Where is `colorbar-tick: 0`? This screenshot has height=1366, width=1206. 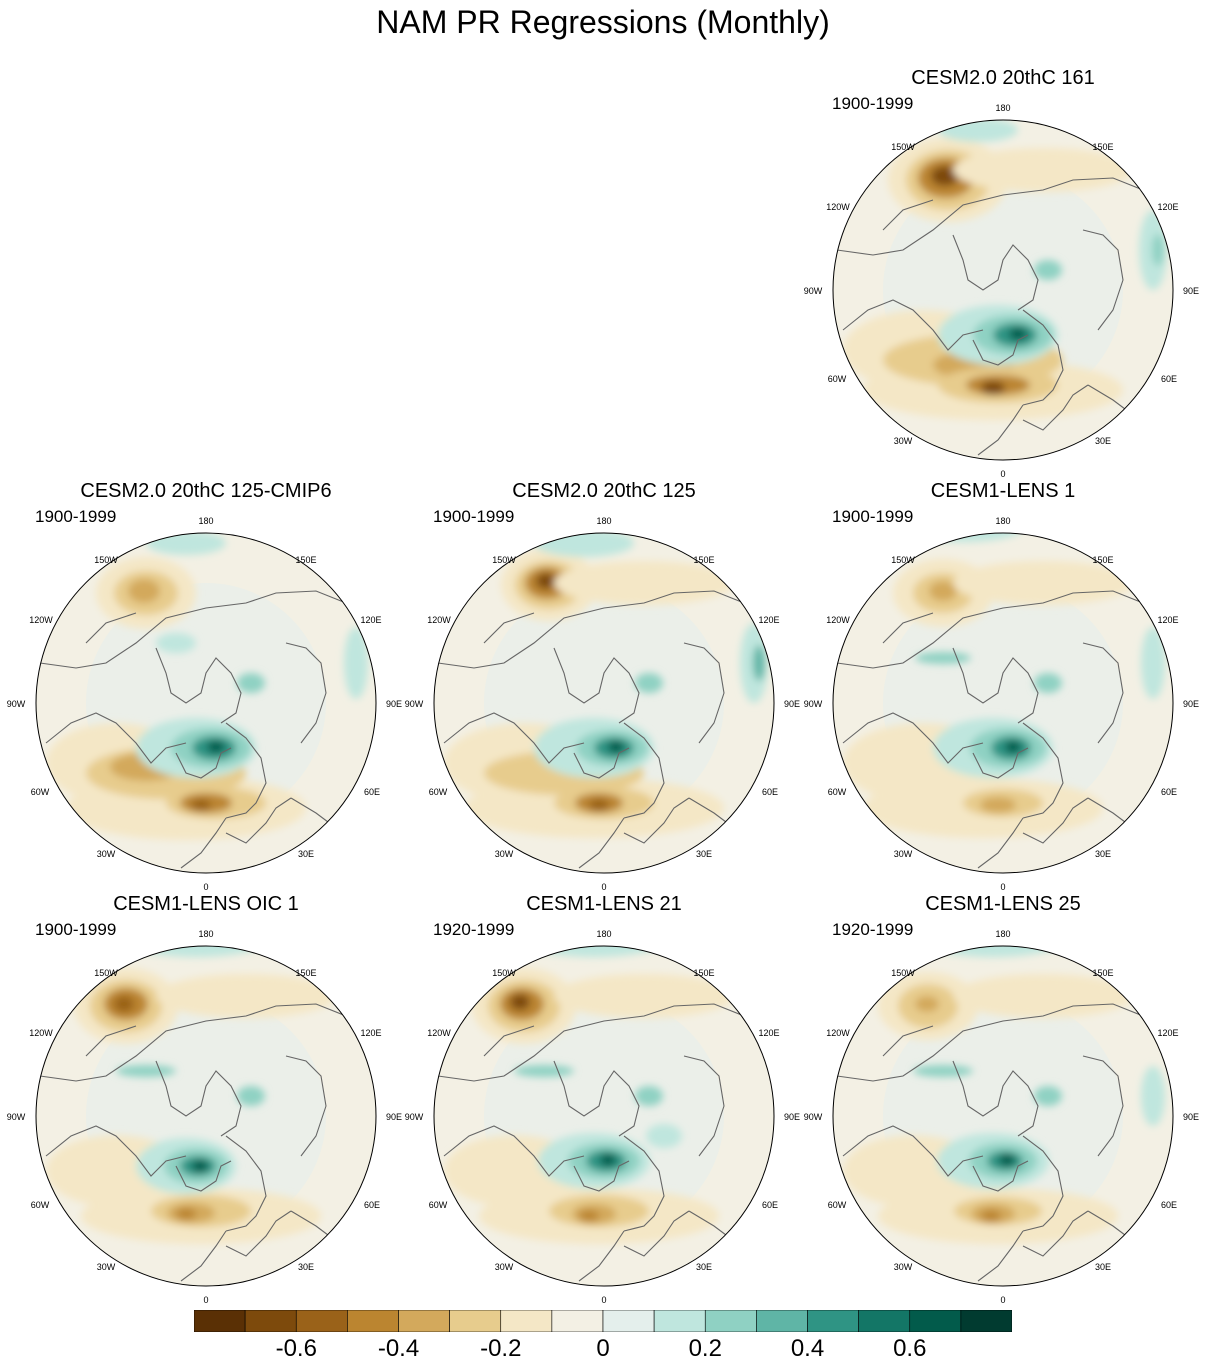 colorbar-tick: 0 is located at coordinates (603, 1348).